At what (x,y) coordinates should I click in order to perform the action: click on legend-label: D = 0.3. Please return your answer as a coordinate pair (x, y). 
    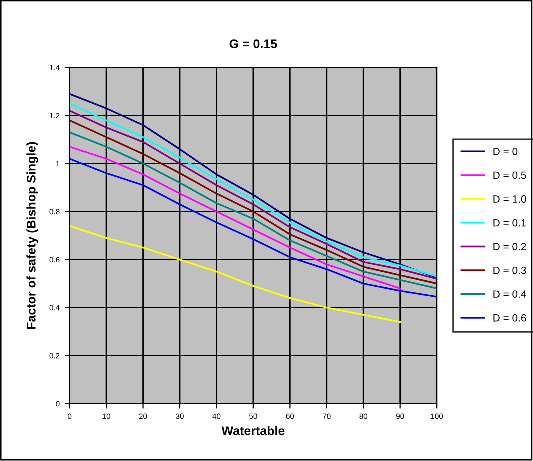
    Looking at the image, I should click on (510, 270).